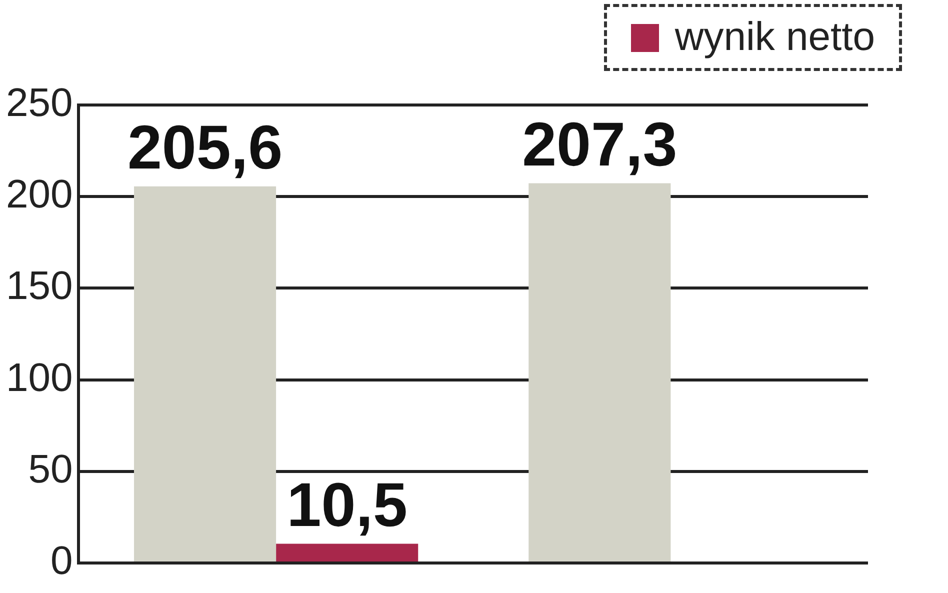 This screenshot has width=948, height=593. I want to click on legend-label: wynik netto, so click(774, 37).